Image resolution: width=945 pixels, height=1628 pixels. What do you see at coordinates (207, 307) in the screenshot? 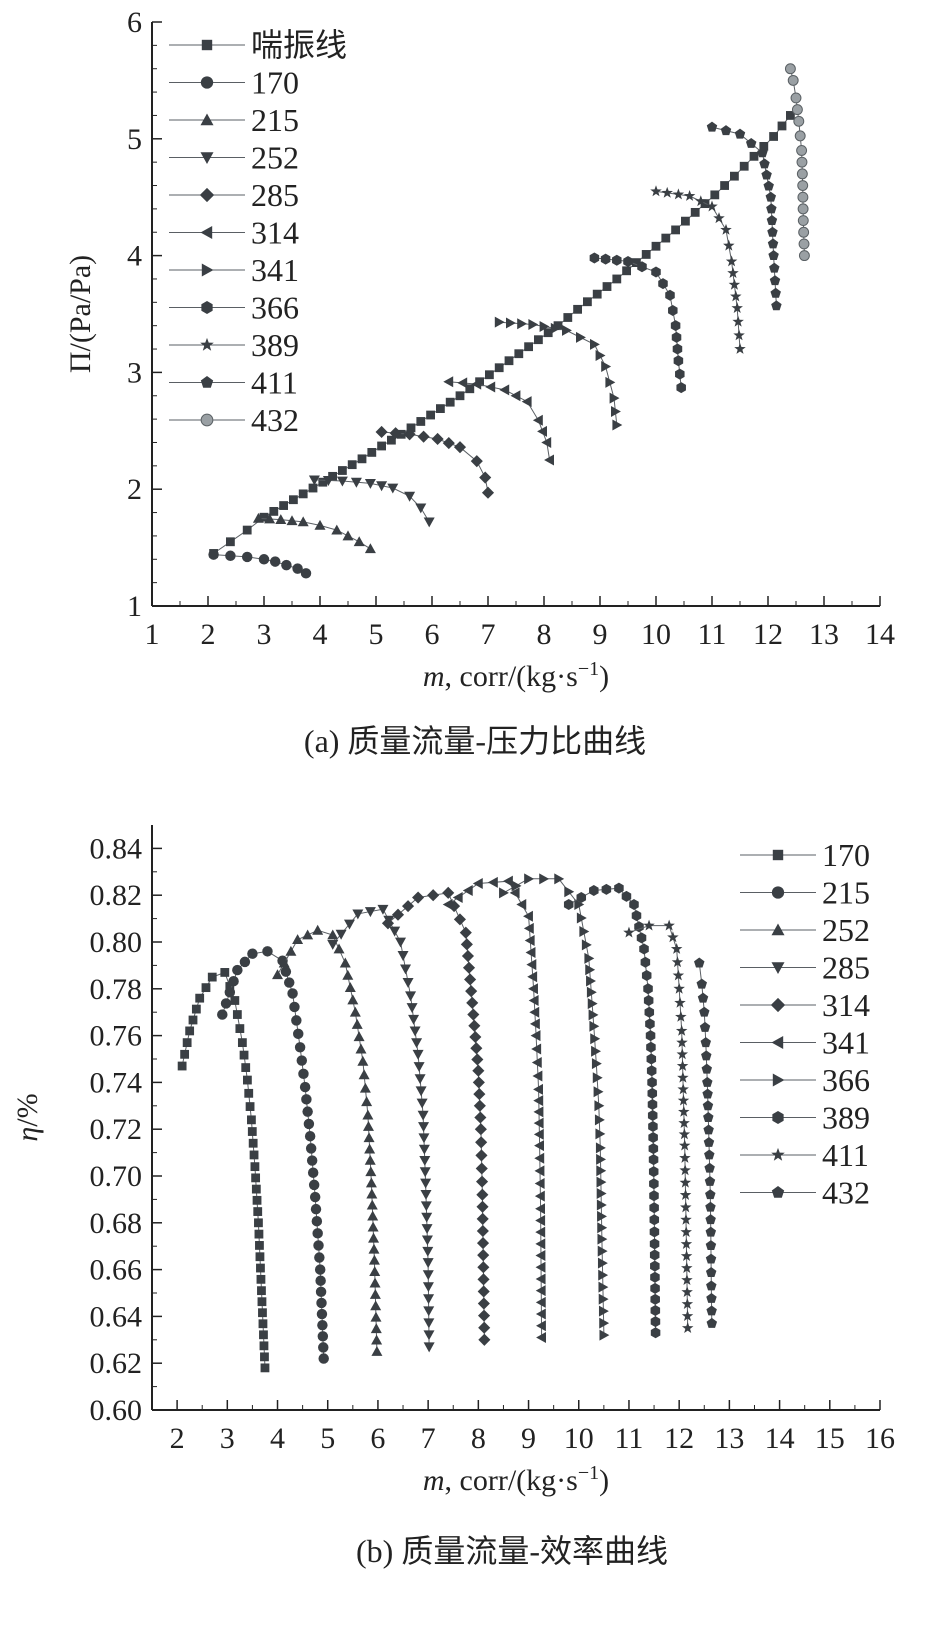
I see `legend-marker` at bounding box center [207, 307].